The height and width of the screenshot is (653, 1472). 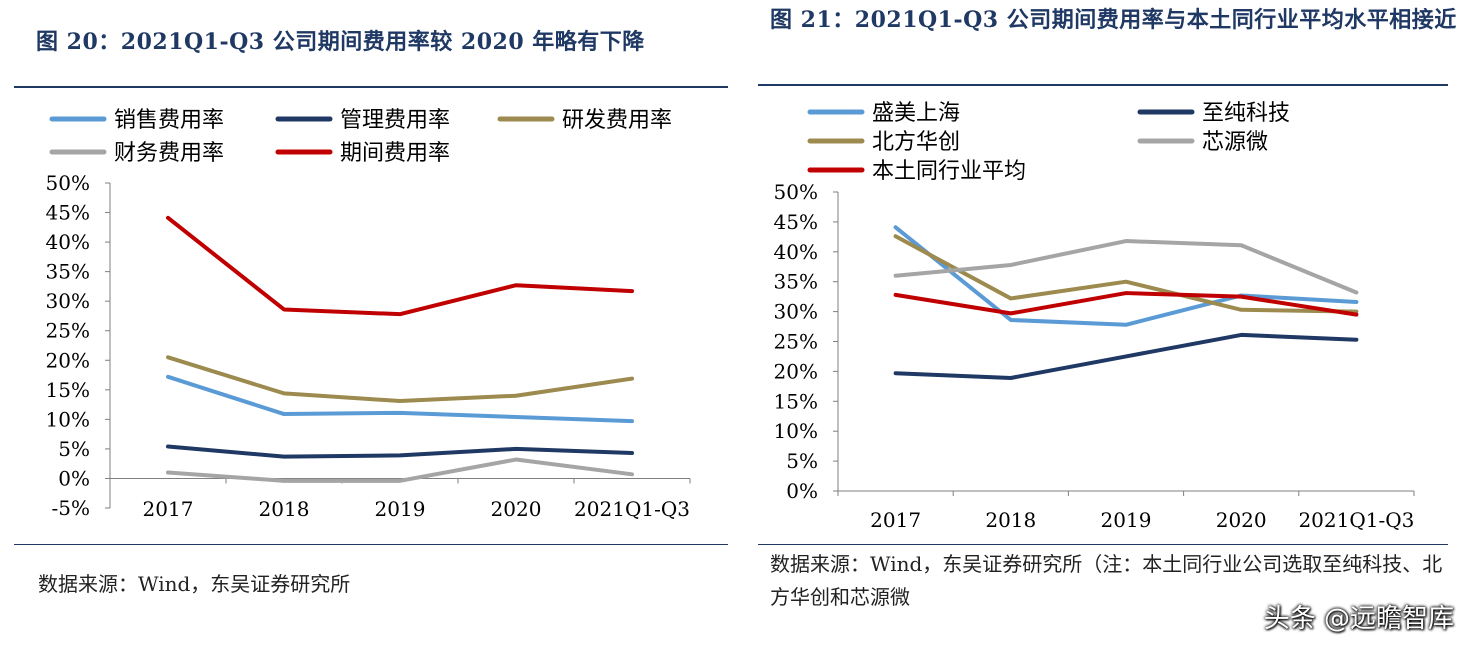 What do you see at coordinates (340, 42) in the screenshot?
I see `figure-title: 图 20：2021Q1-Q3 公司期间费用率较 2020 年略有下降` at bounding box center [340, 42].